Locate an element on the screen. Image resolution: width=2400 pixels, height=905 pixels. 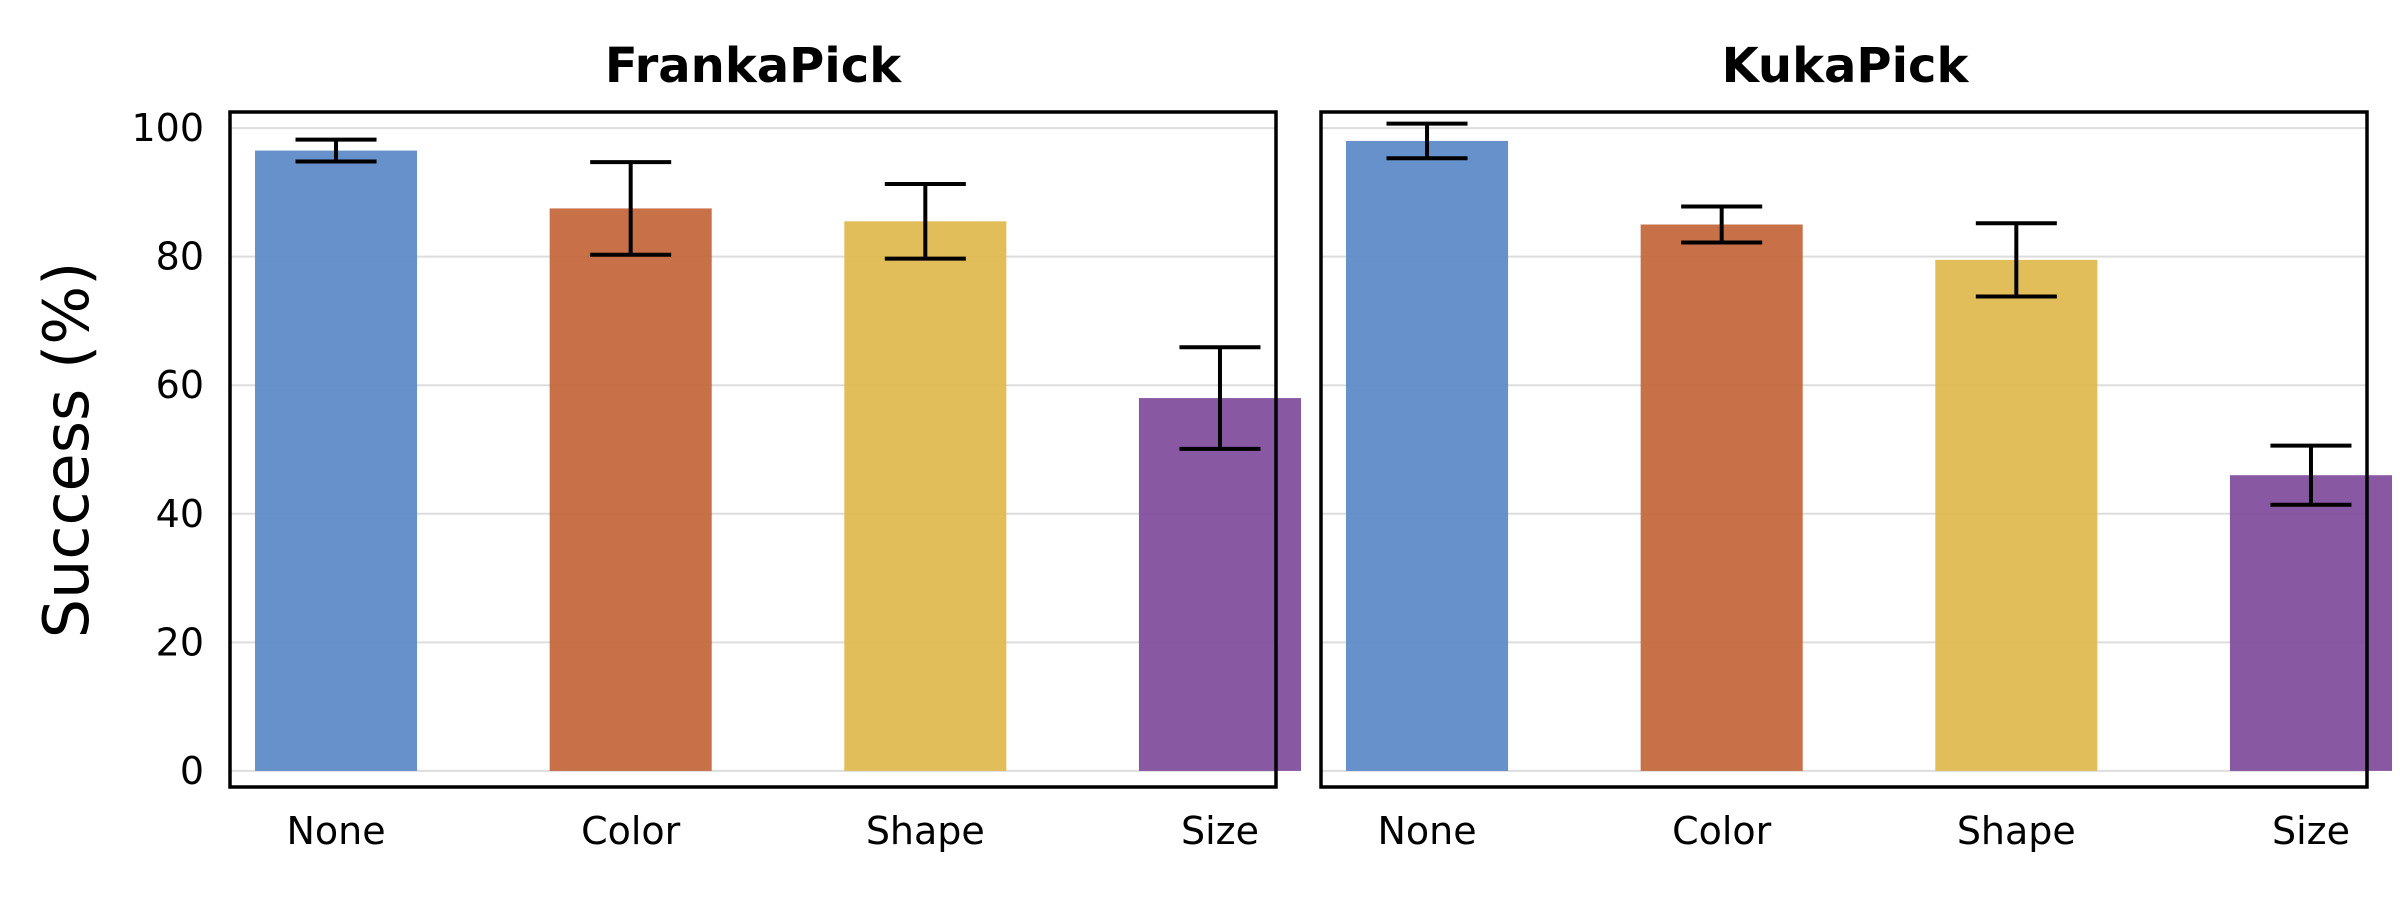
bar-kukapick-shape is located at coordinates (2016, 515).